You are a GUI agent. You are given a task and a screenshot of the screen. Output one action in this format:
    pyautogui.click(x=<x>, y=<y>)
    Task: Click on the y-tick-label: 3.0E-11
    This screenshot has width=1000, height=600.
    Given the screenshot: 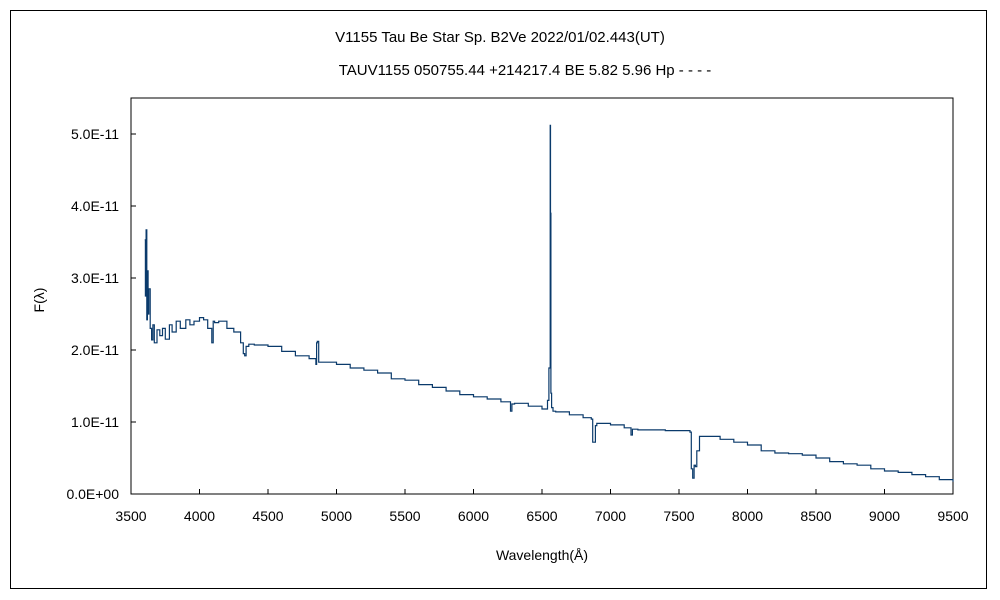 What is the action you would take?
    pyautogui.click(x=95, y=278)
    